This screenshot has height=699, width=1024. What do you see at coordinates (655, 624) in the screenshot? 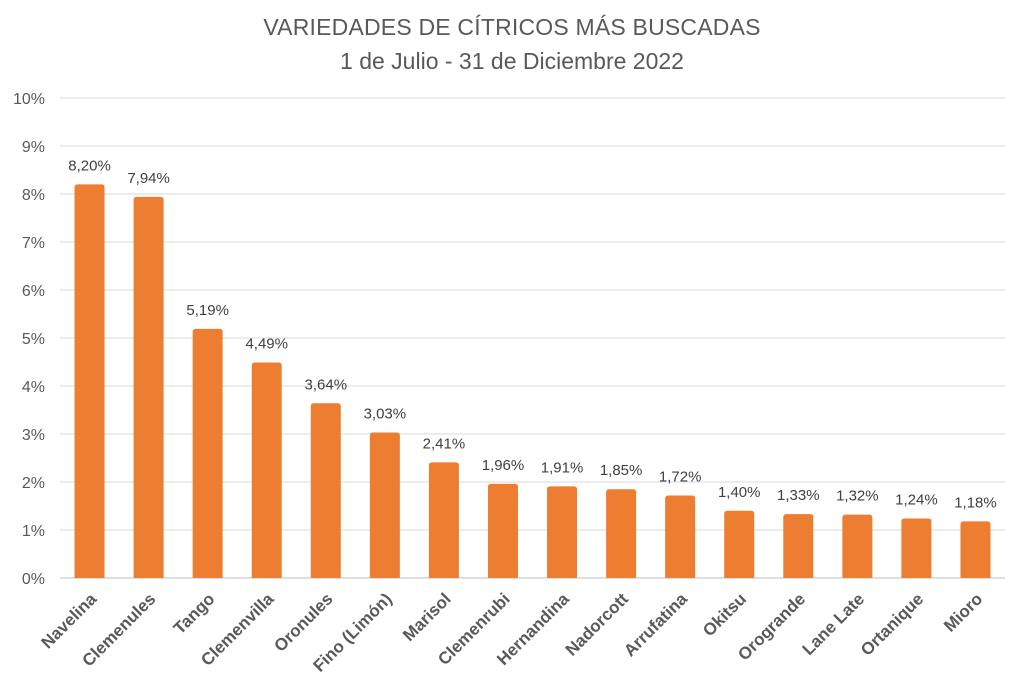
I see `category-label: Arrufatina` at bounding box center [655, 624].